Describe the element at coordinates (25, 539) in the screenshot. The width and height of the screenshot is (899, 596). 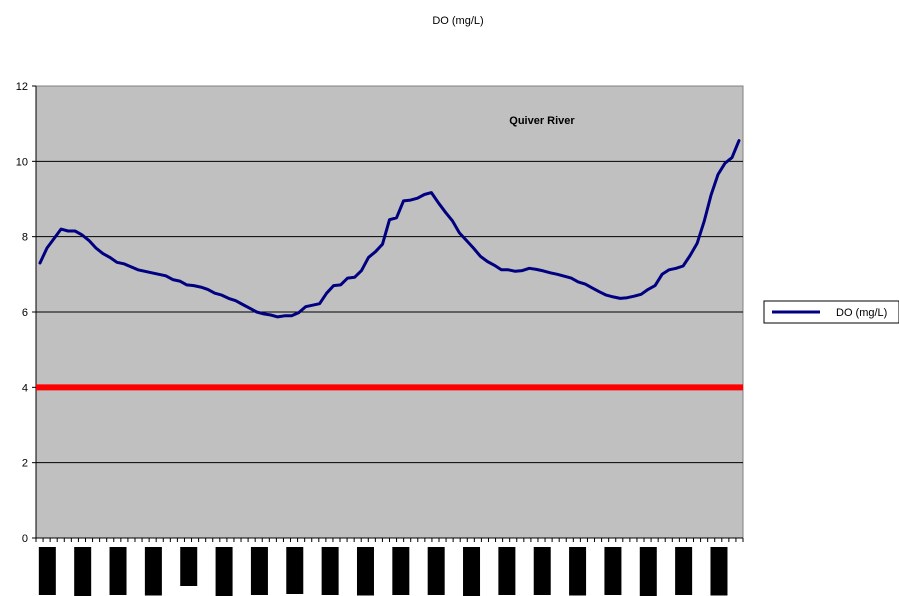
I see `y-tick-label: 0` at that location.